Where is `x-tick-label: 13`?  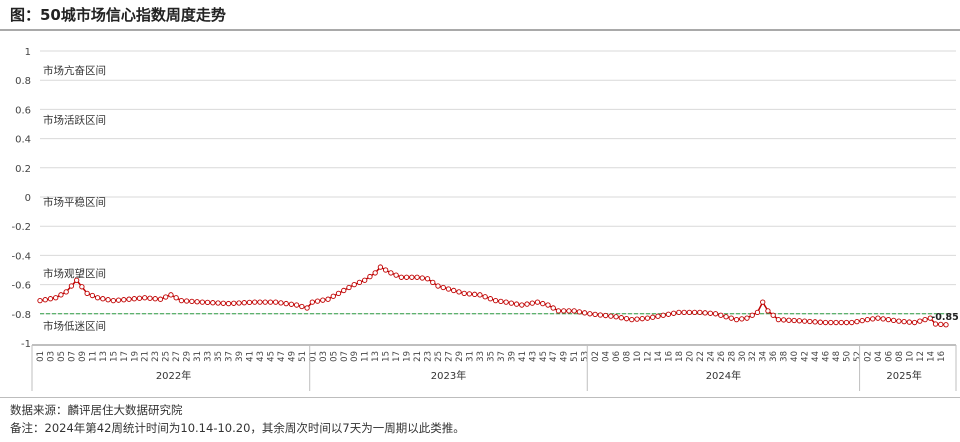
x-tick-label: 13 is located at coordinates (104, 356).